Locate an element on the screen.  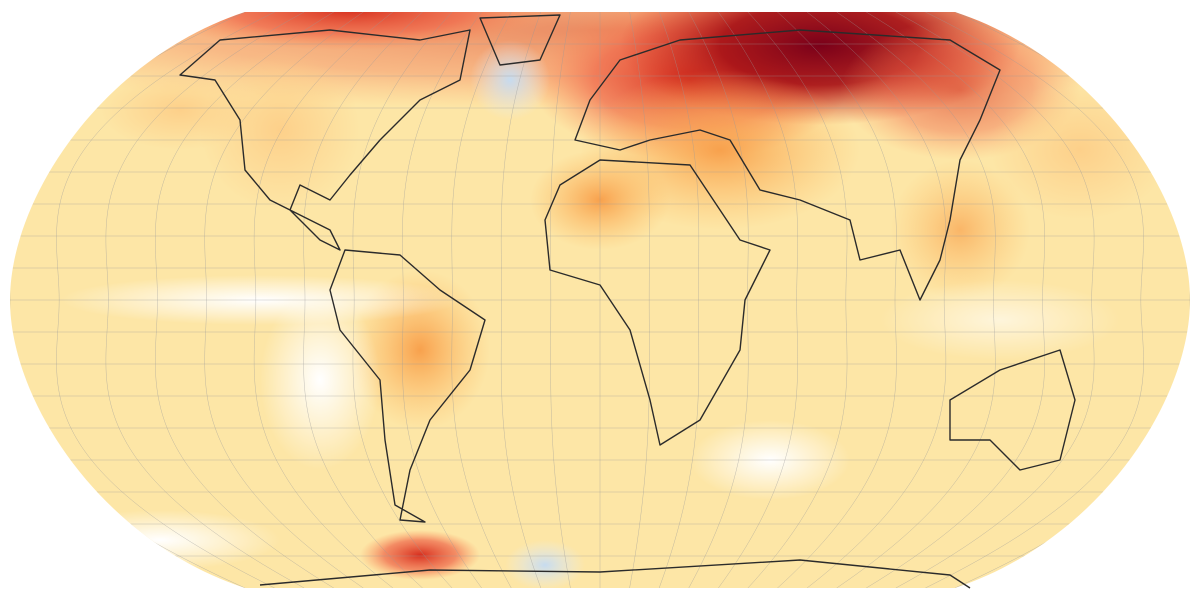
coast-antarctica is located at coordinates (615, 574).